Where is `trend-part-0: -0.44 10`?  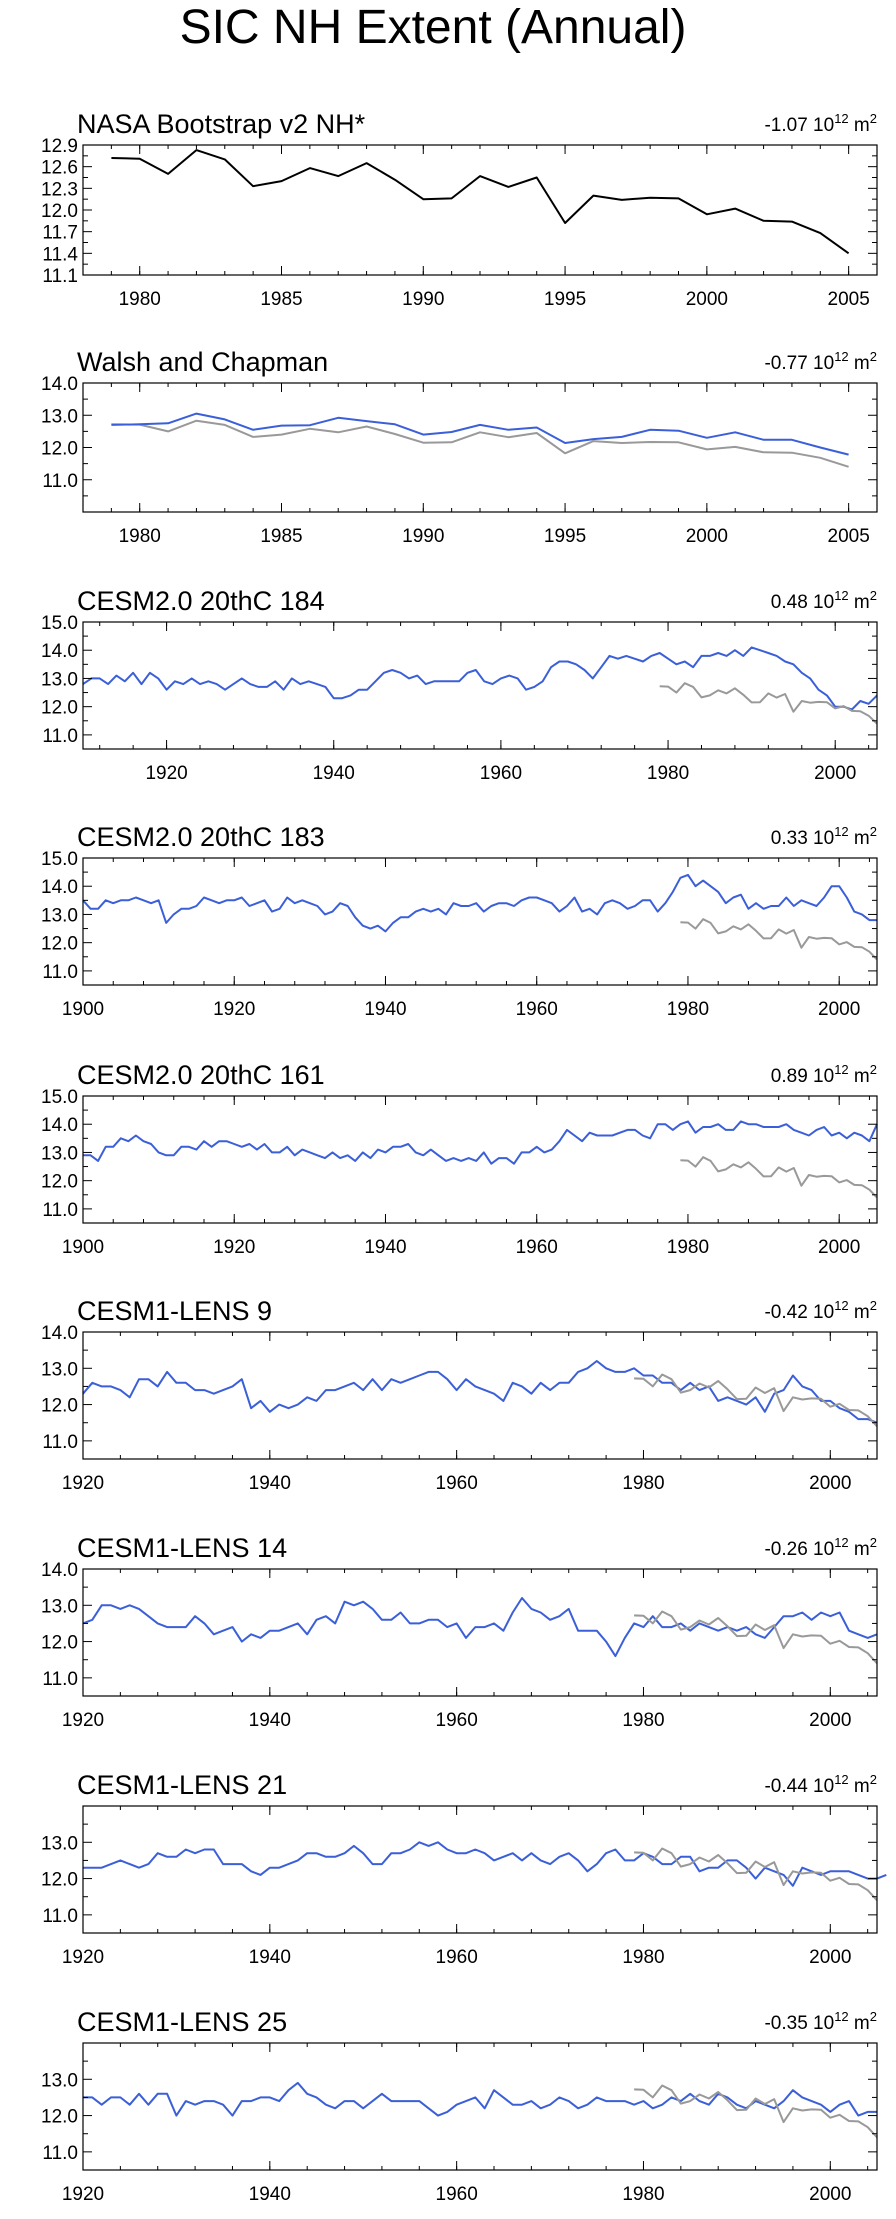
trend-part-0: -0.44 10 is located at coordinates (799, 1786).